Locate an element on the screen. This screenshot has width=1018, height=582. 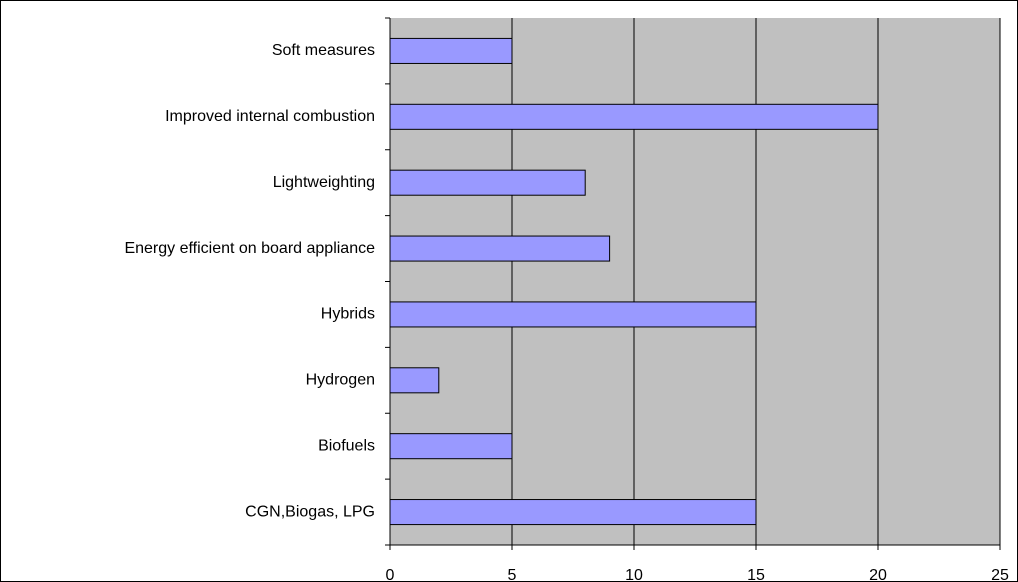
x-tick-label: 15 is located at coordinates (756, 574).